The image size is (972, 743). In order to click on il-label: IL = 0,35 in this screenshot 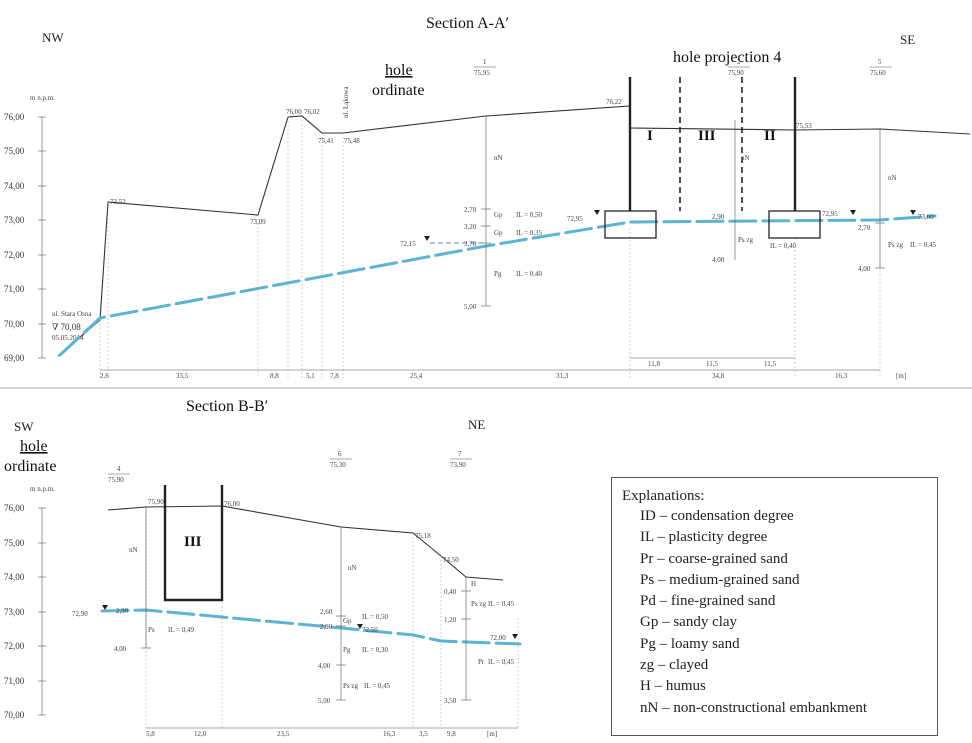, I will do `click(529, 233)`.